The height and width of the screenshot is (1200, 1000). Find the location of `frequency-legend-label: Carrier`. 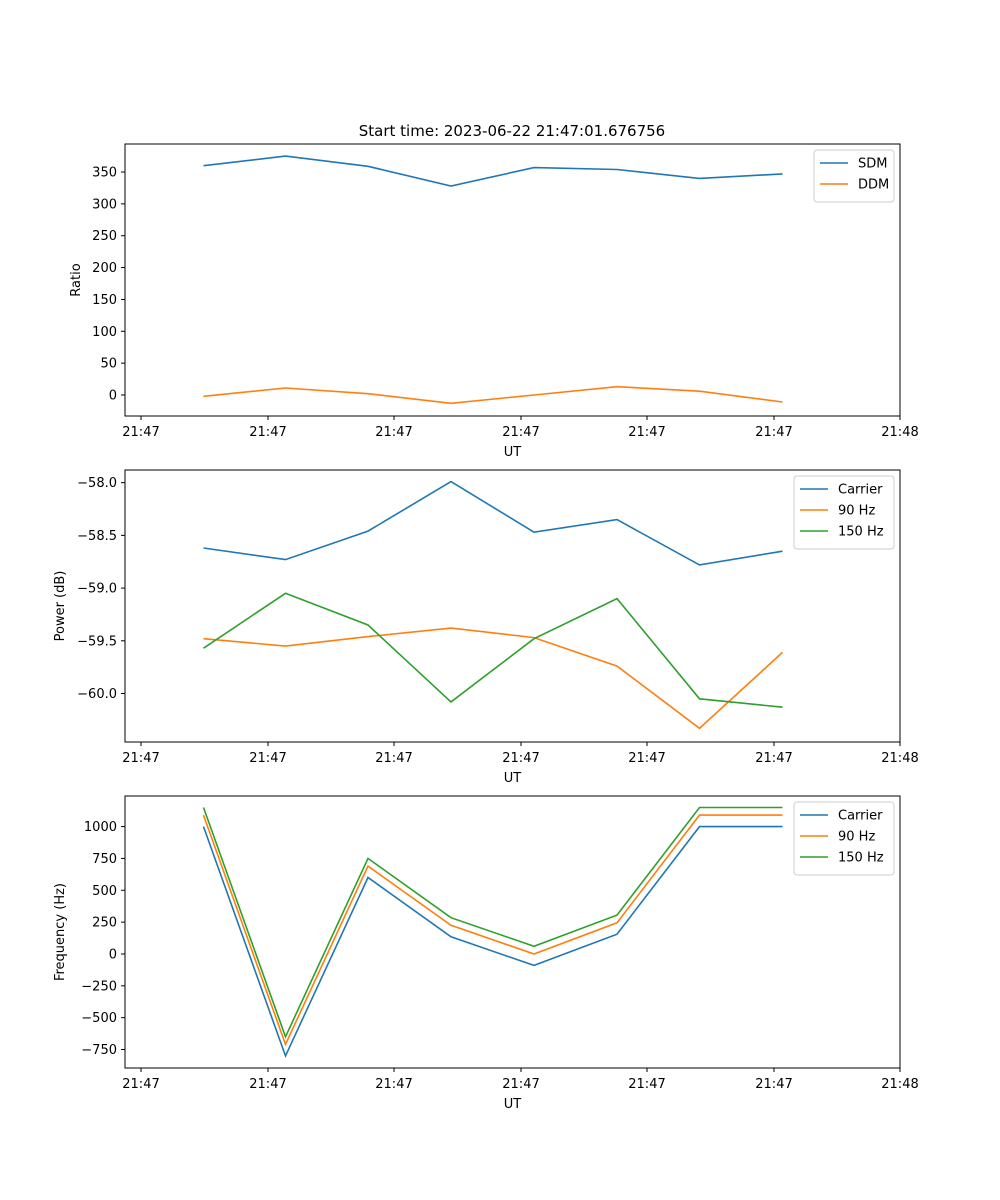

frequency-legend-label: Carrier is located at coordinates (860, 816).